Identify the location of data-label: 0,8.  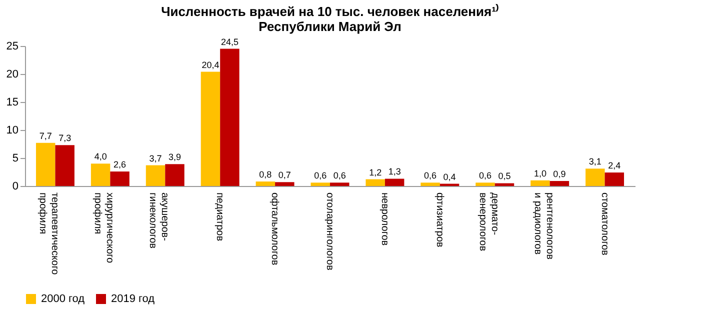
(265, 175).